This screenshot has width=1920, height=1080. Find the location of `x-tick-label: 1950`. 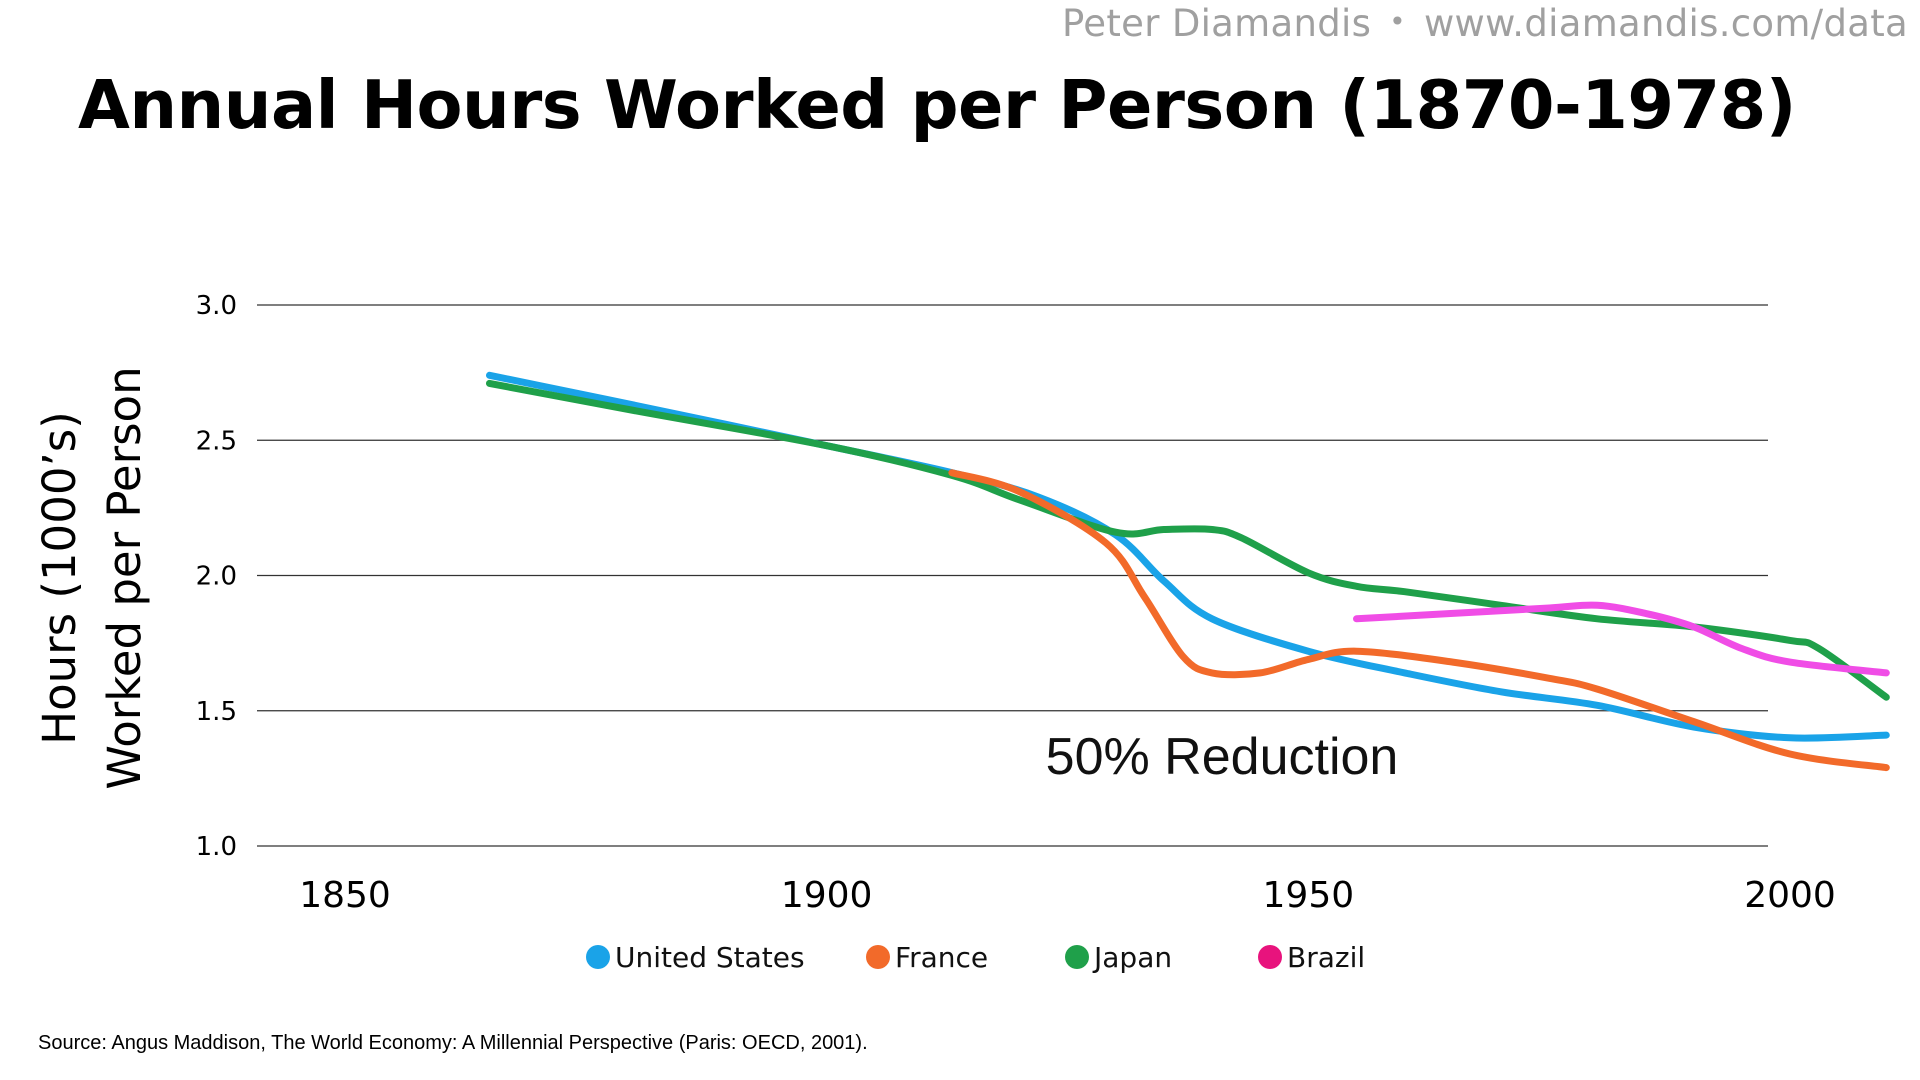

x-tick-label: 1950 is located at coordinates (1309, 895).